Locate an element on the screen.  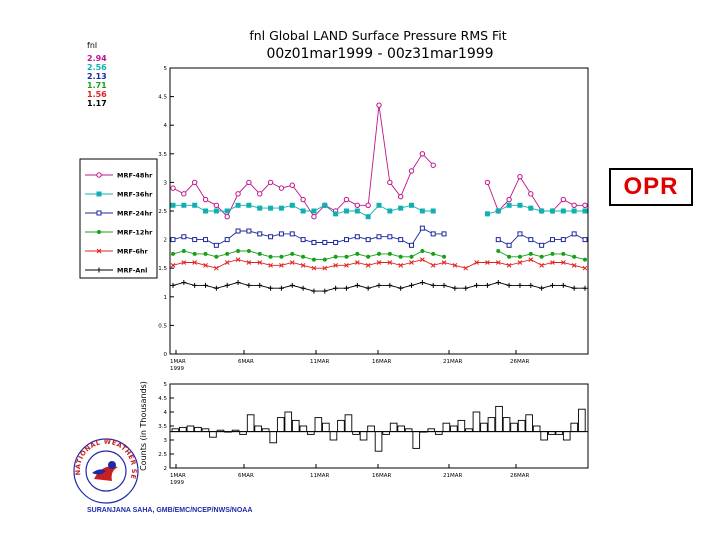
count-y-tick-label: 3 is located at coordinates (166, 441).